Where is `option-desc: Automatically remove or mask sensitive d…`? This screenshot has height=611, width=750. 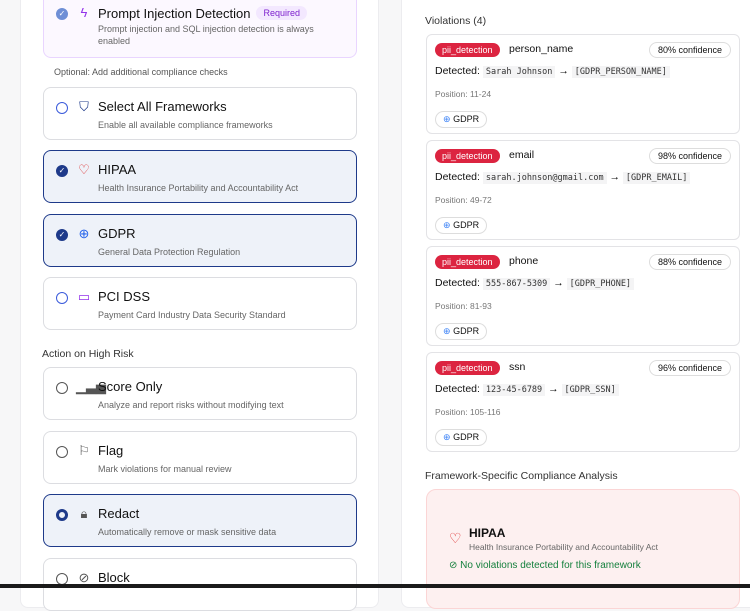 option-desc: Automatically remove or mask sensitive d… is located at coordinates (187, 532).